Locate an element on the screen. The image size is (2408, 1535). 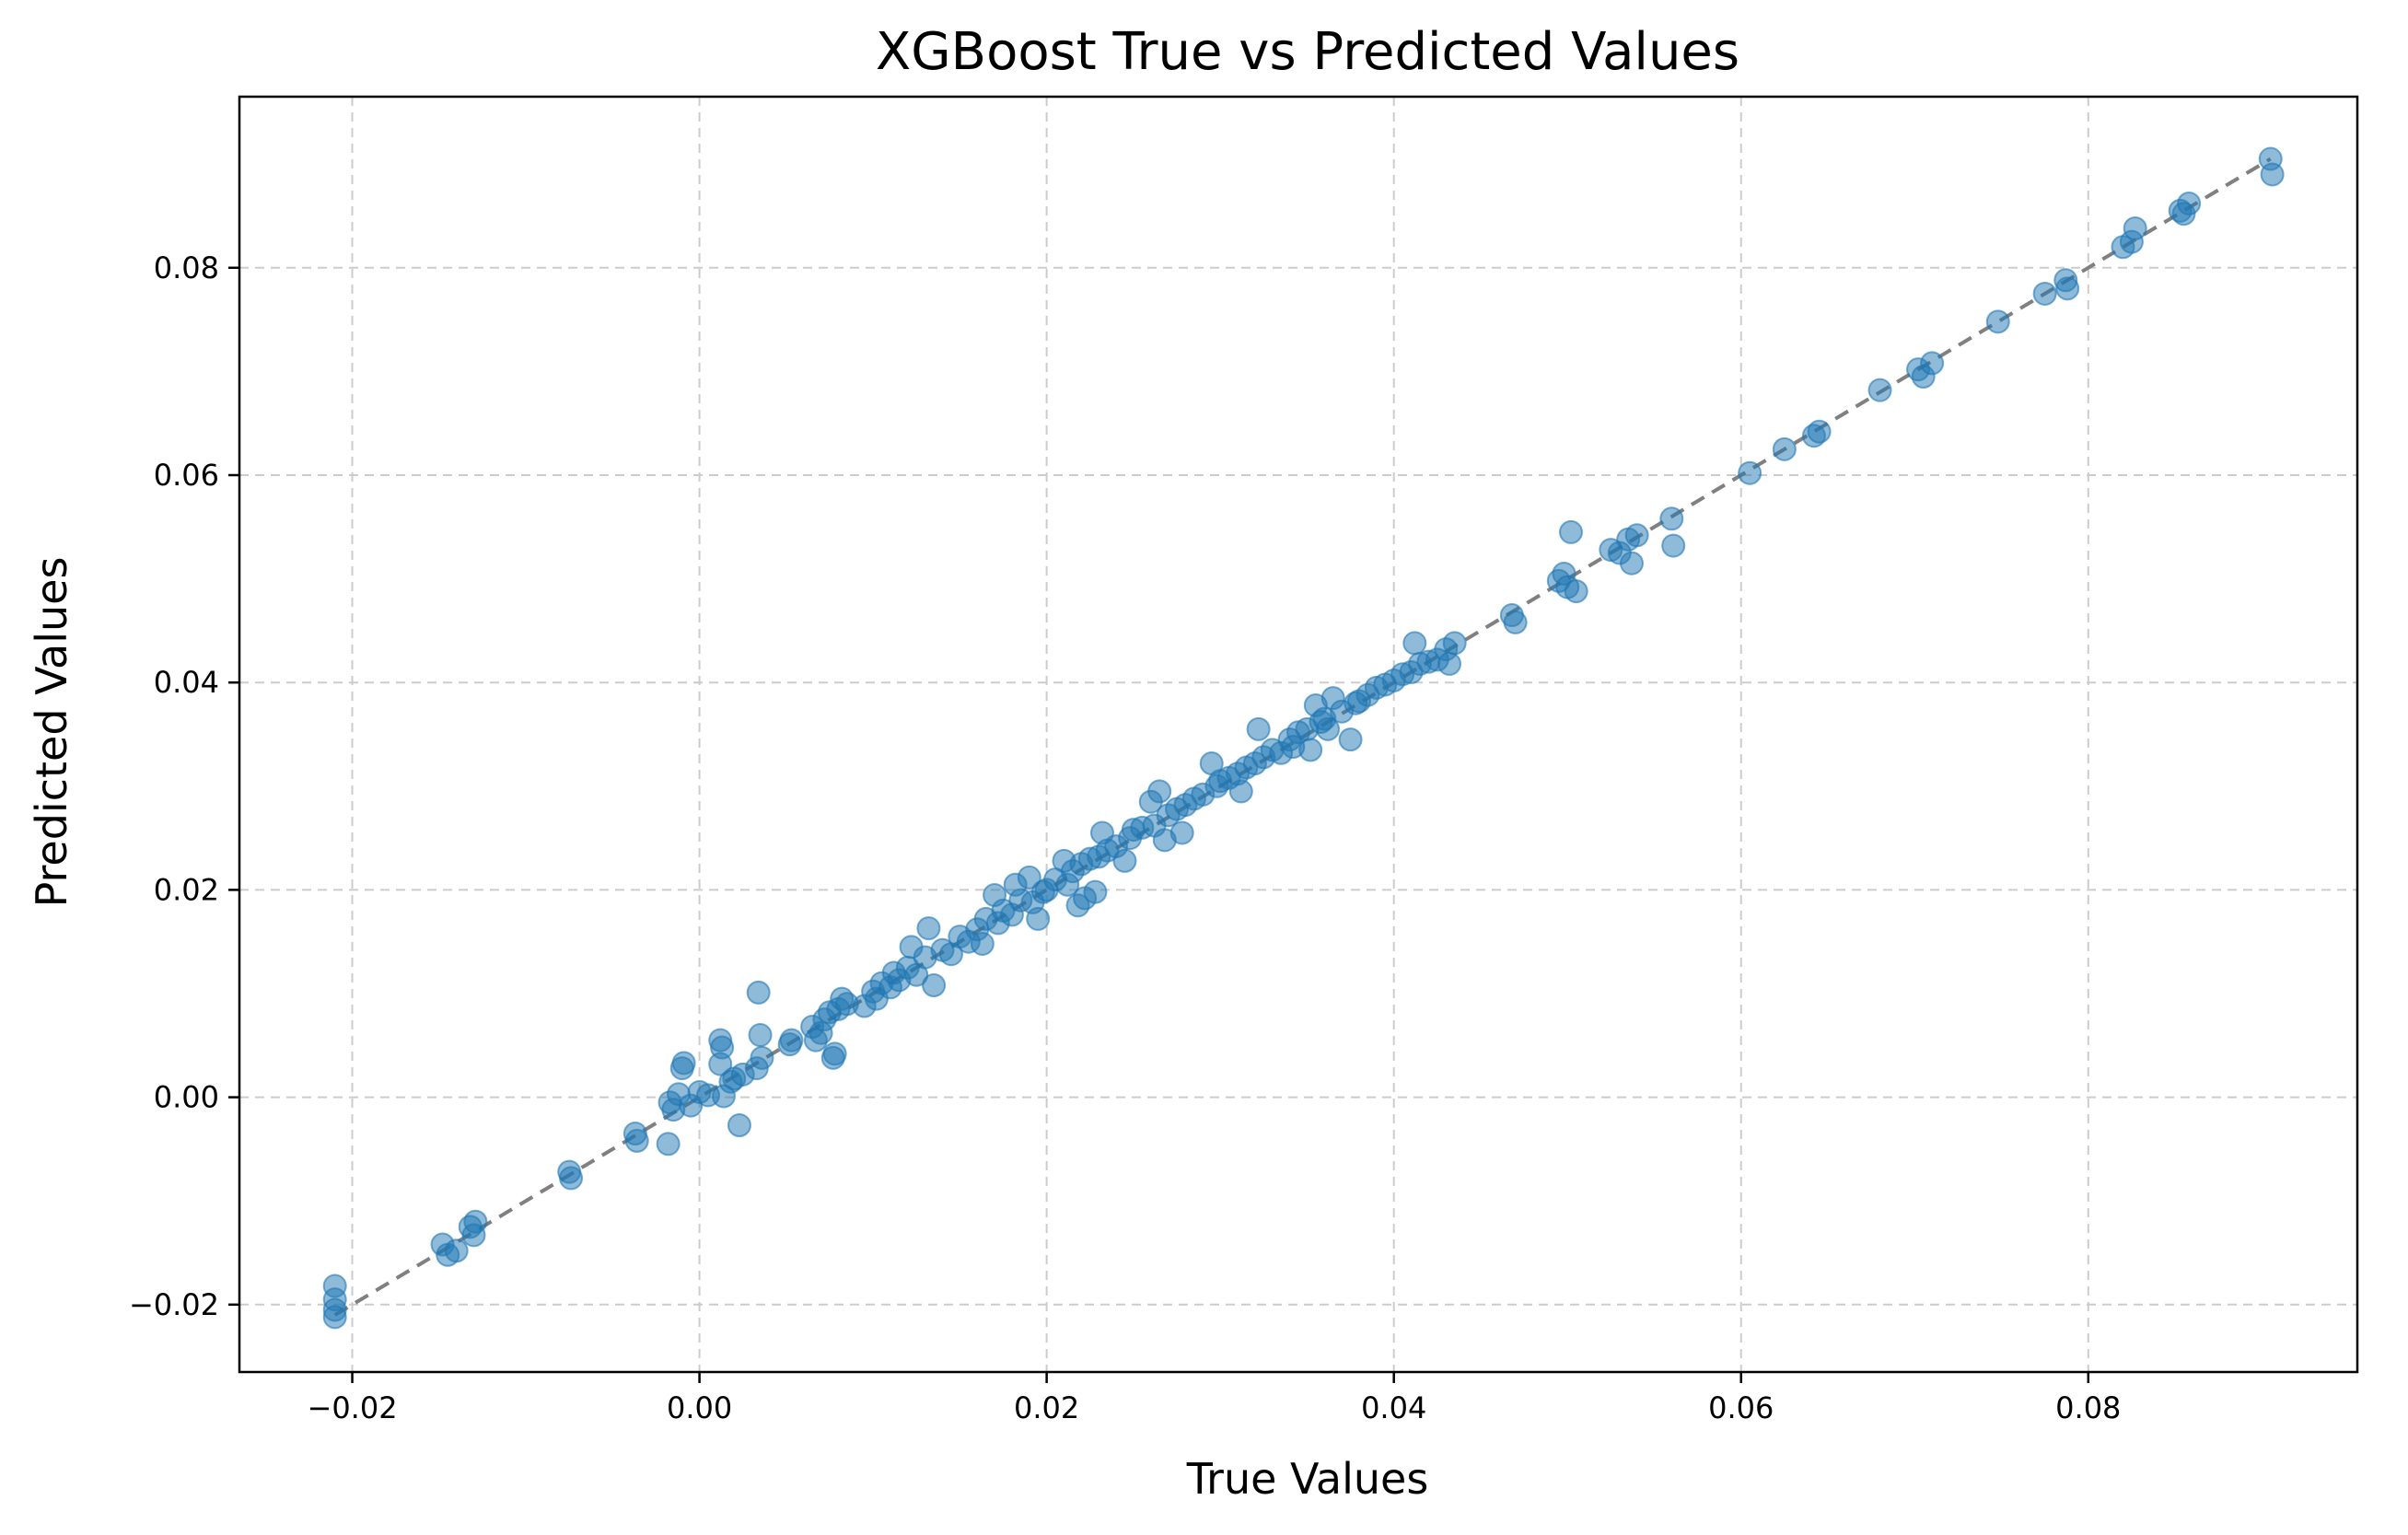
y-tick-label: 0.04 is located at coordinates (186, 682).